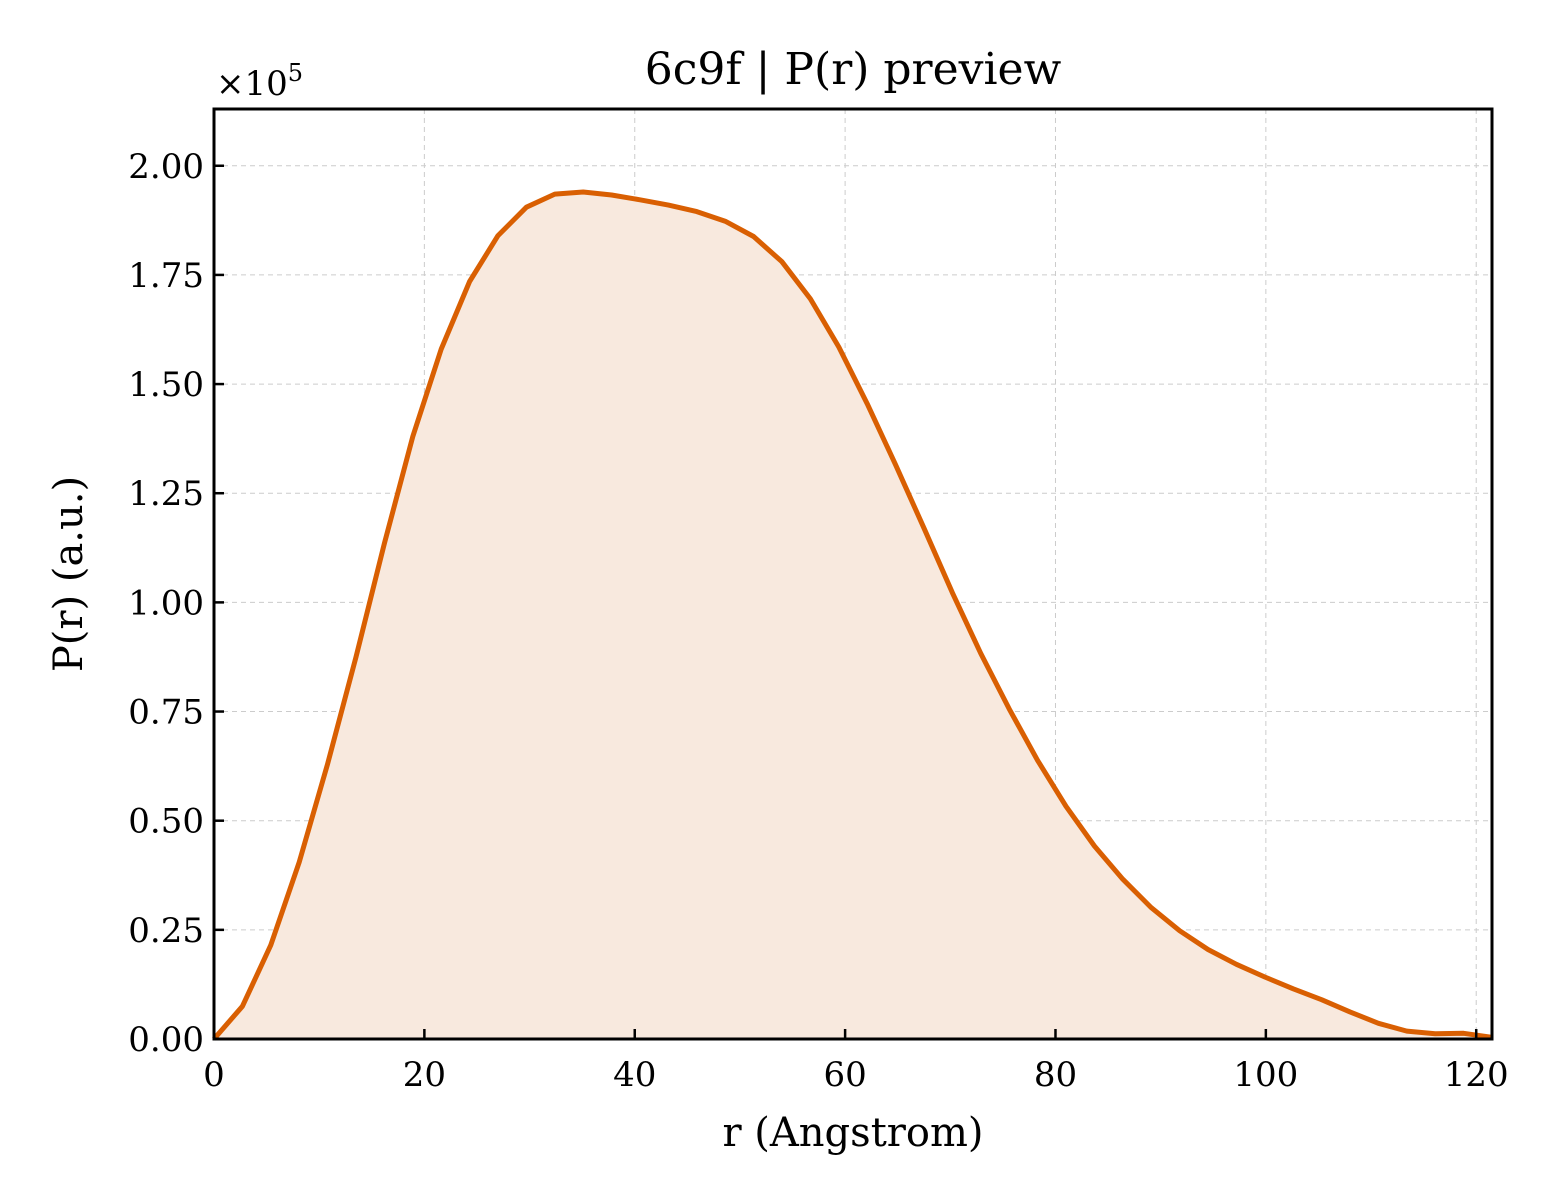 This screenshot has width=1560, height=1200. Describe the element at coordinates (259, 81) in the screenshot. I see `y-multiplier-label: ×10⁵` at that location.